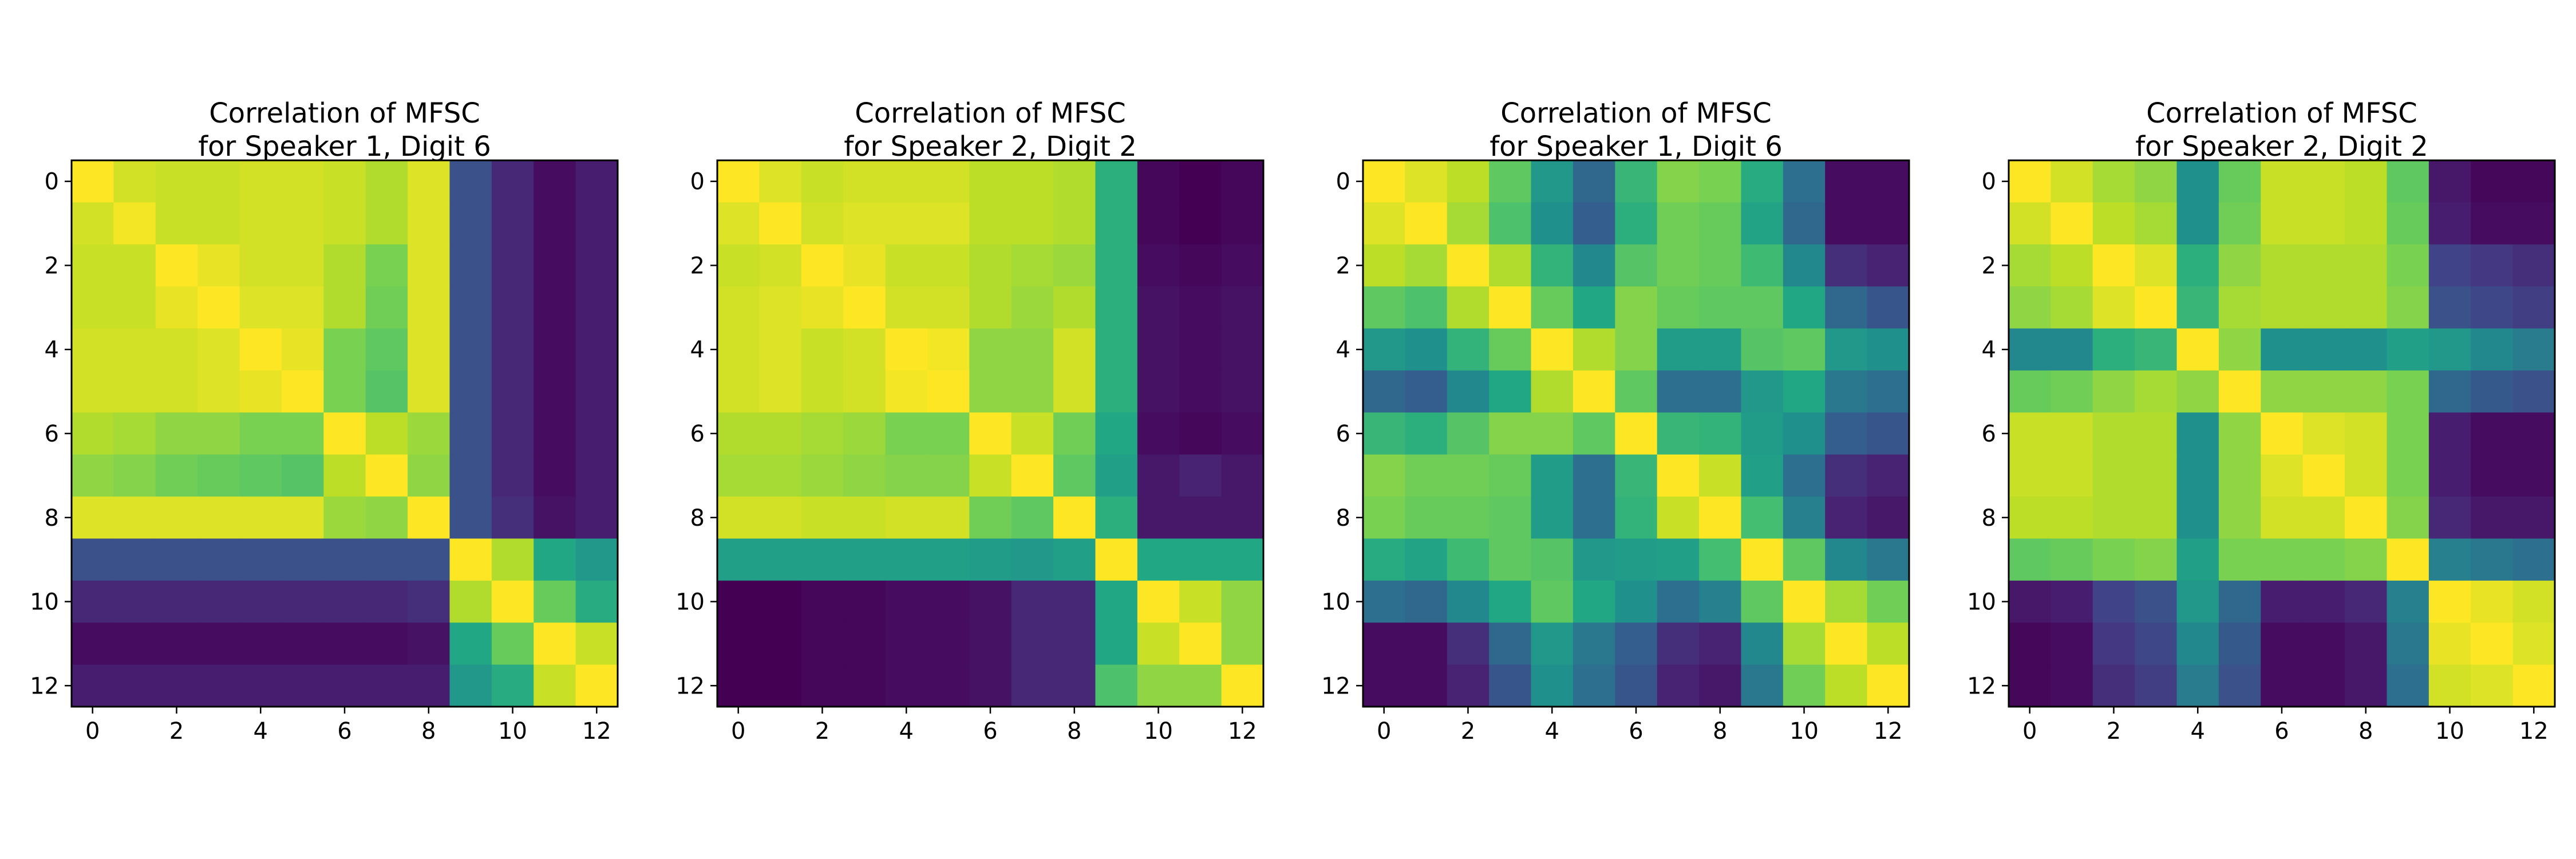  I want to click on x-tick-label: 12, so click(1242, 731).